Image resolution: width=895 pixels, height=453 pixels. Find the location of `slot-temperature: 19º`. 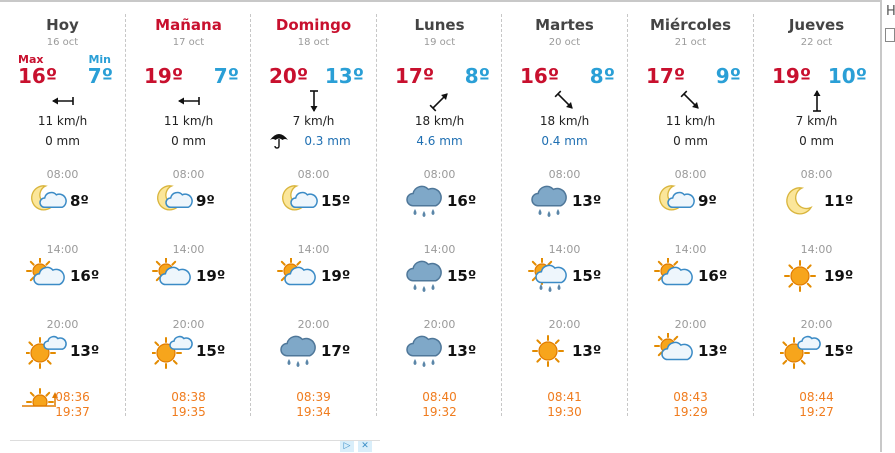

slot-temperature: 19º is located at coordinates (336, 276).